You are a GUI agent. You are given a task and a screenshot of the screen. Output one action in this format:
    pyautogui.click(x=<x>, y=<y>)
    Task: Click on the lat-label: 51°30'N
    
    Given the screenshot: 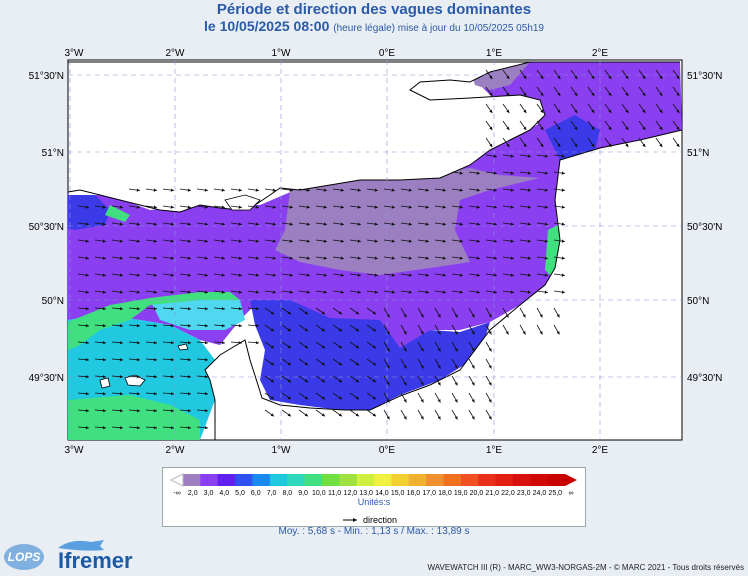 What is the action you would take?
    pyautogui.click(x=704, y=76)
    